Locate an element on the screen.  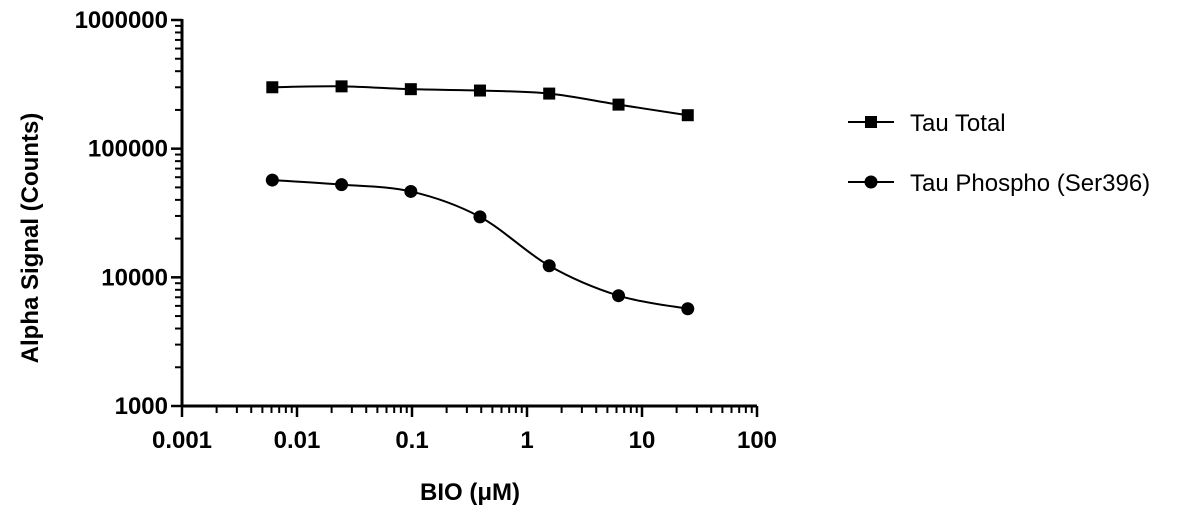
legend-item-2: Tau Phospho (Ser396) is located at coordinates (999, 183).